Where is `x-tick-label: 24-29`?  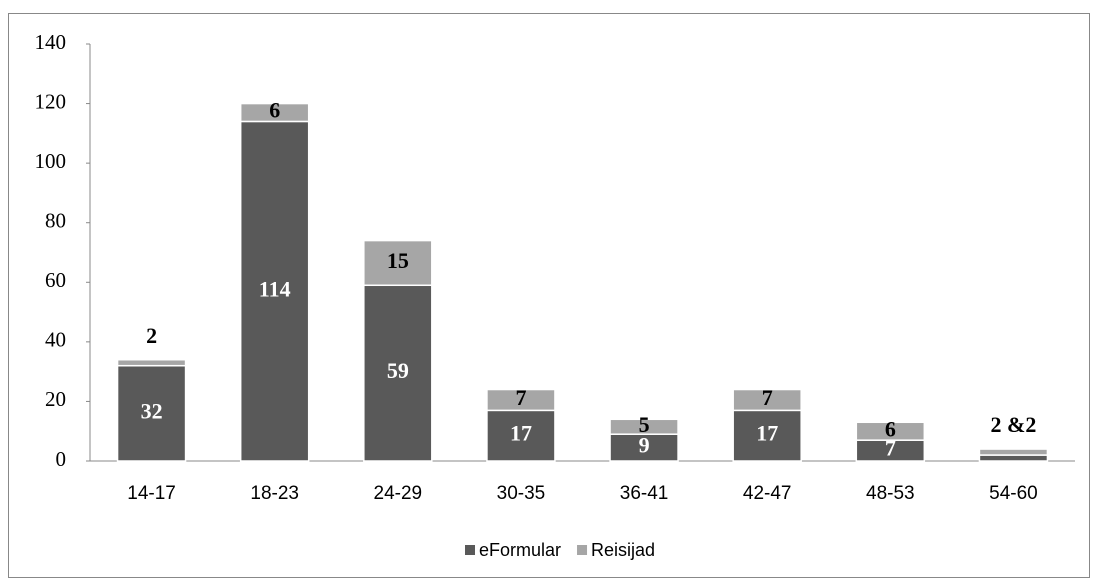
x-tick-label: 24-29 is located at coordinates (398, 493).